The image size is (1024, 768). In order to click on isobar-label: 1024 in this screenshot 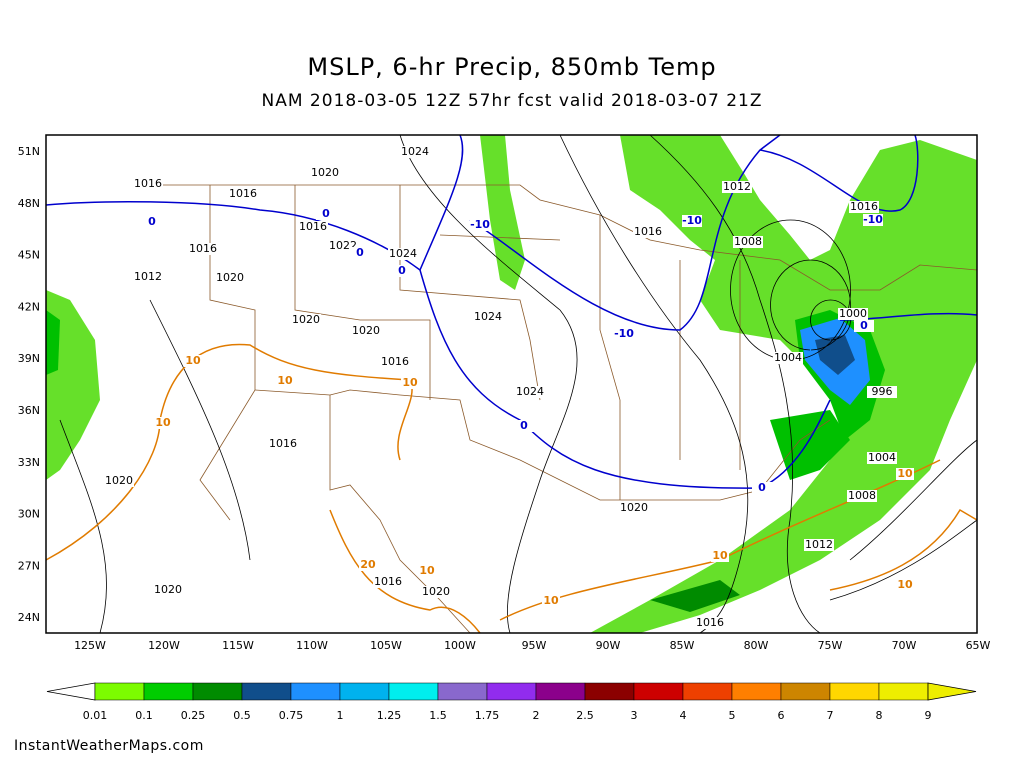, I will do `click(415, 151)`.